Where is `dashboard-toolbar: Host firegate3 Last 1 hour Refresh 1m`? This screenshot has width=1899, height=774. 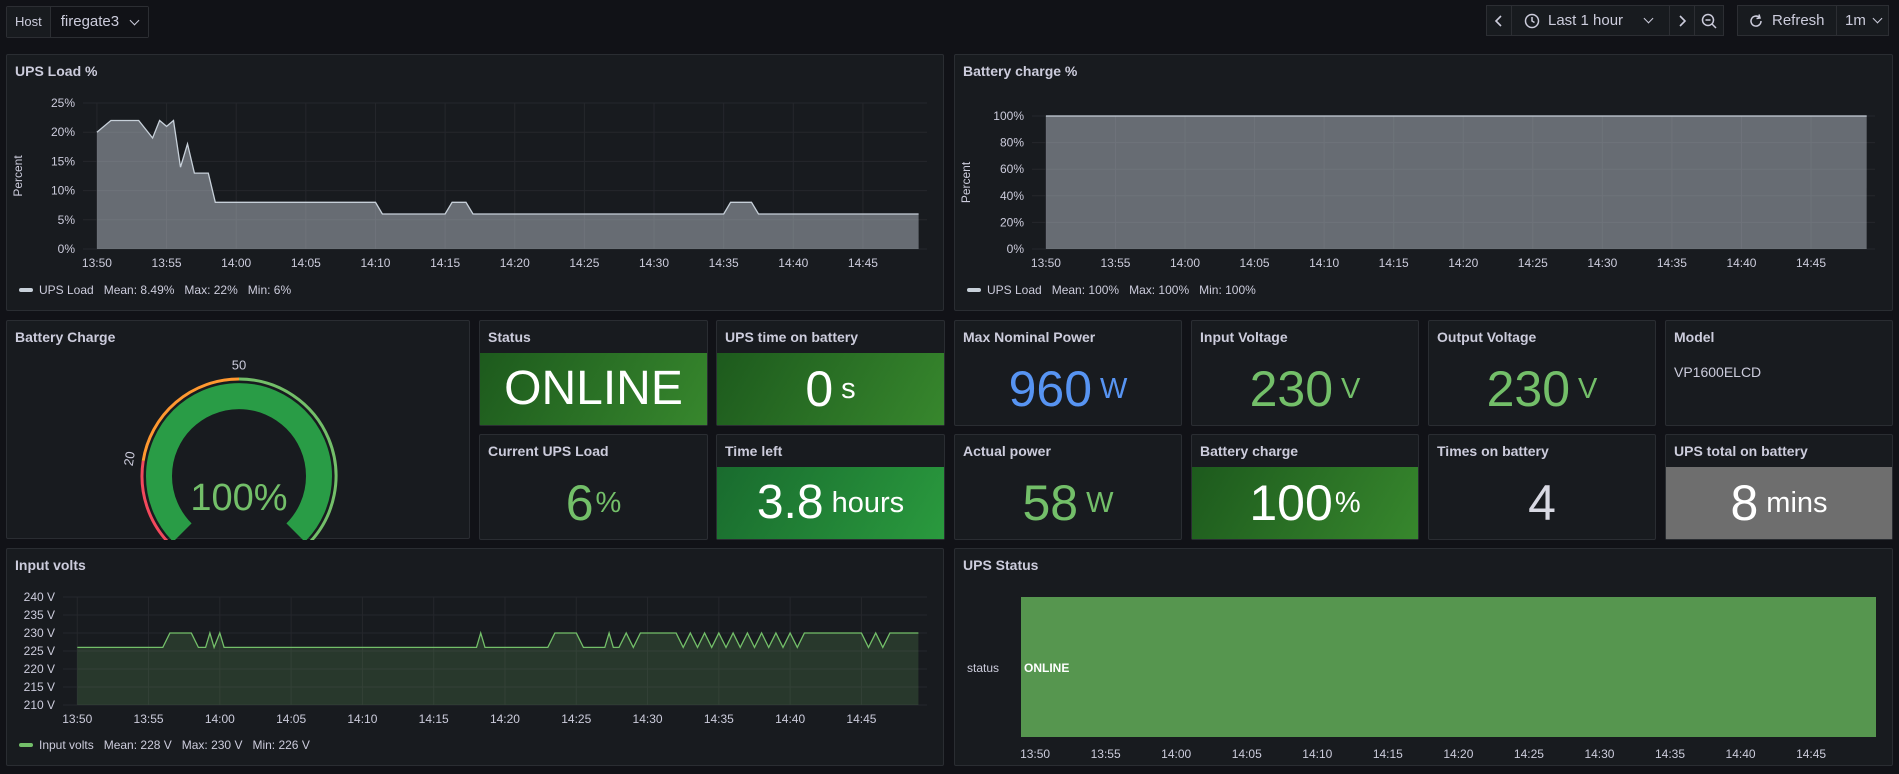
dashboard-toolbar: Host firegate3 Last 1 hour Refresh 1m is located at coordinates (949, 22).